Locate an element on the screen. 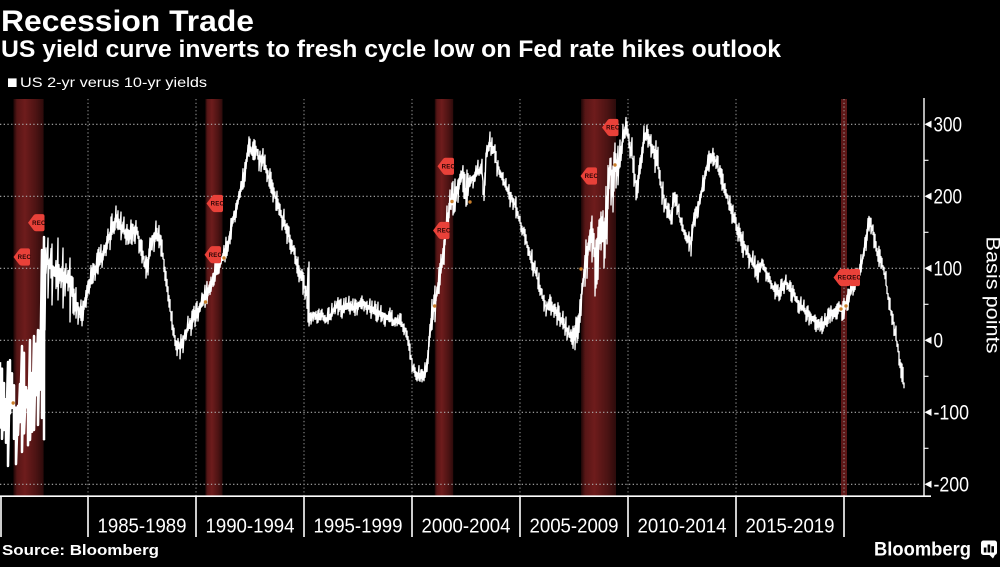 This screenshot has width=1000, height=567. svg-text: Basis points is located at coordinates (991, 295).